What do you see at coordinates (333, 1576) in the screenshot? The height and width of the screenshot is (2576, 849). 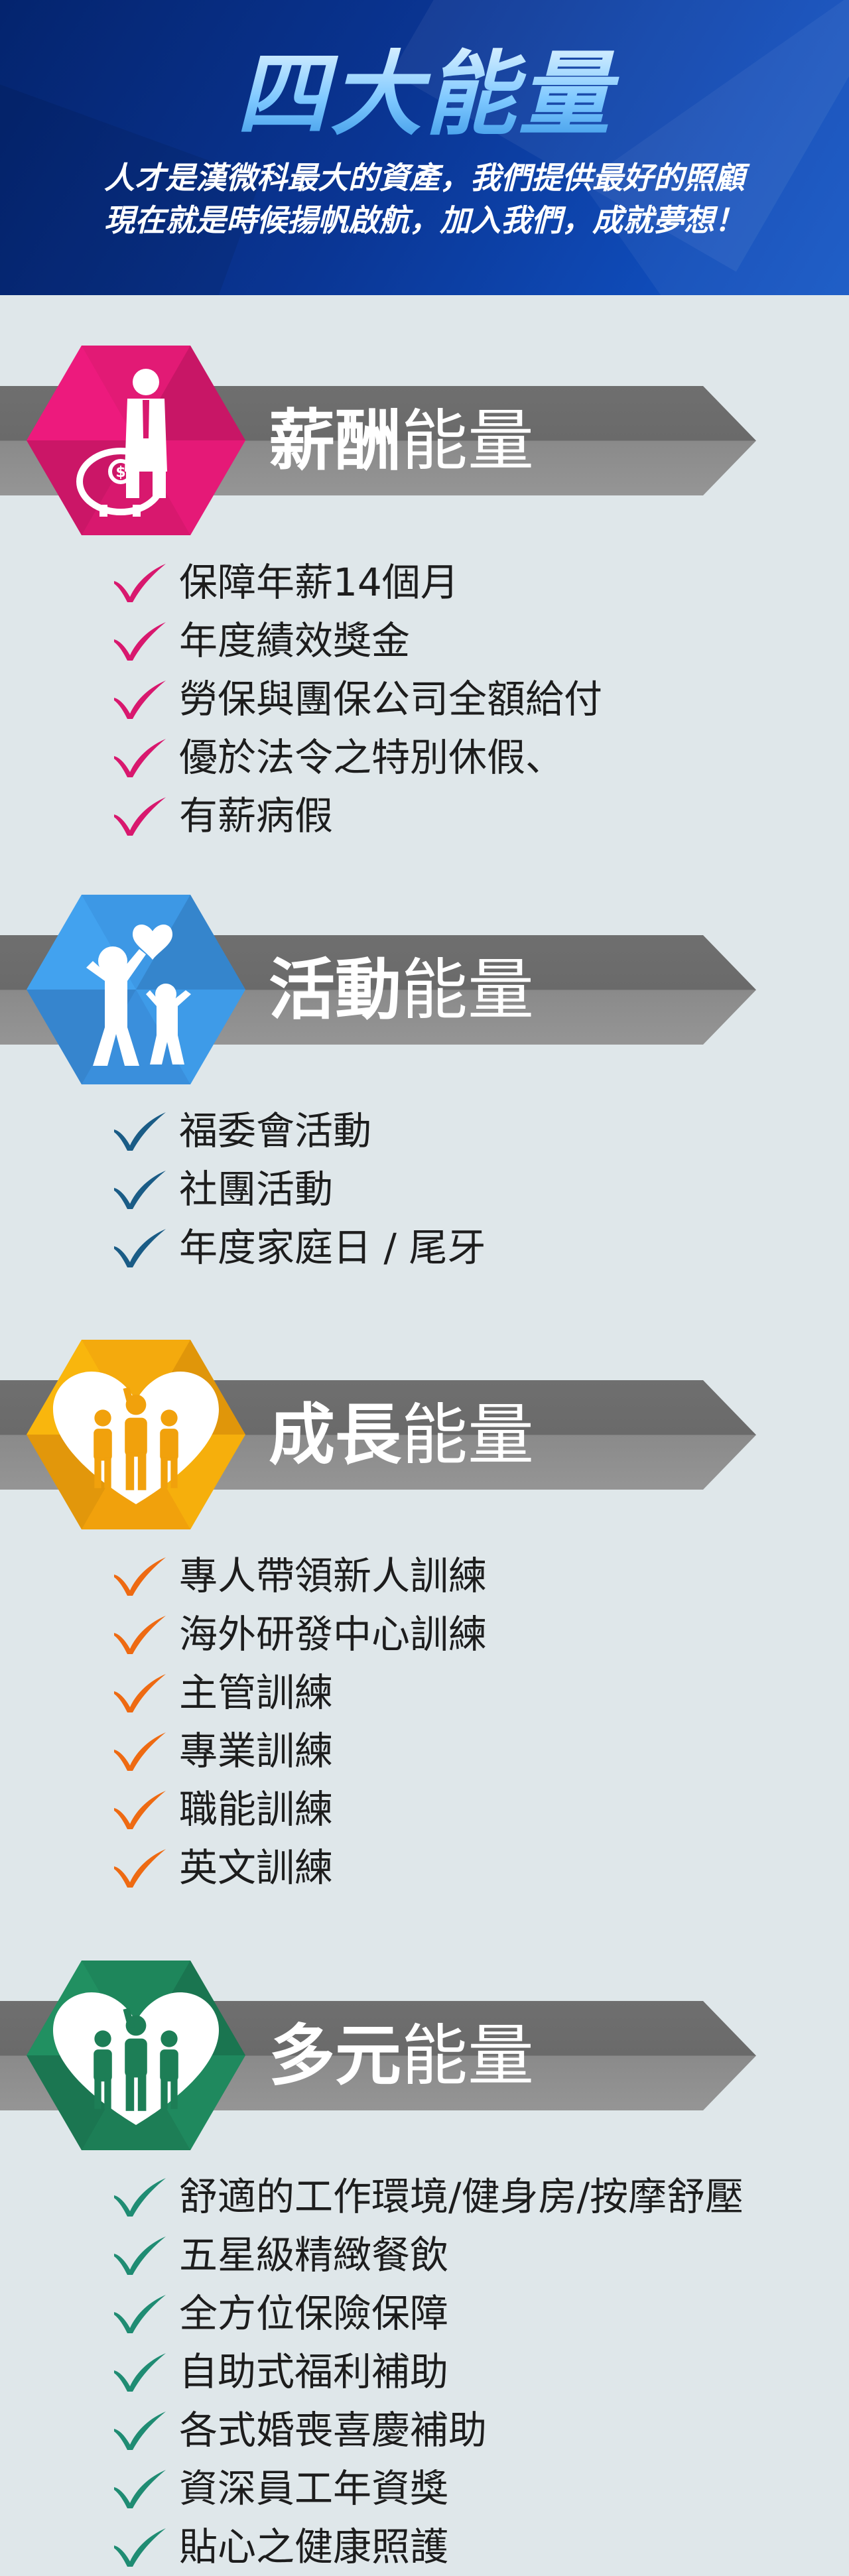 I see `list-item-label: 專人帶領新人訓練` at bounding box center [333, 1576].